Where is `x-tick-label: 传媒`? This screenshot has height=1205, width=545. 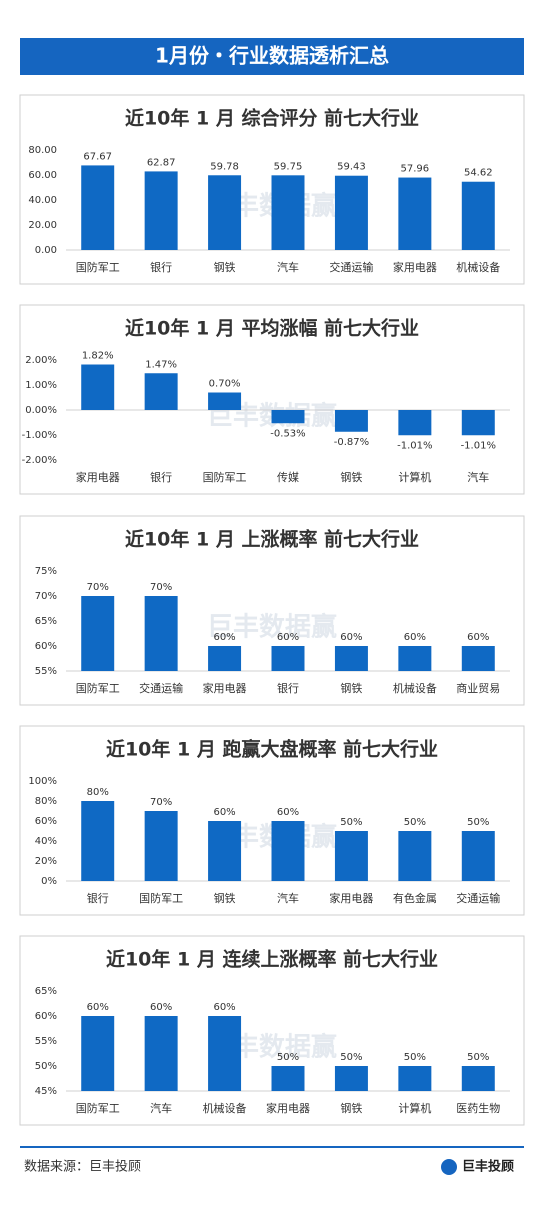 x-tick-label: 传媒 is located at coordinates (288, 477).